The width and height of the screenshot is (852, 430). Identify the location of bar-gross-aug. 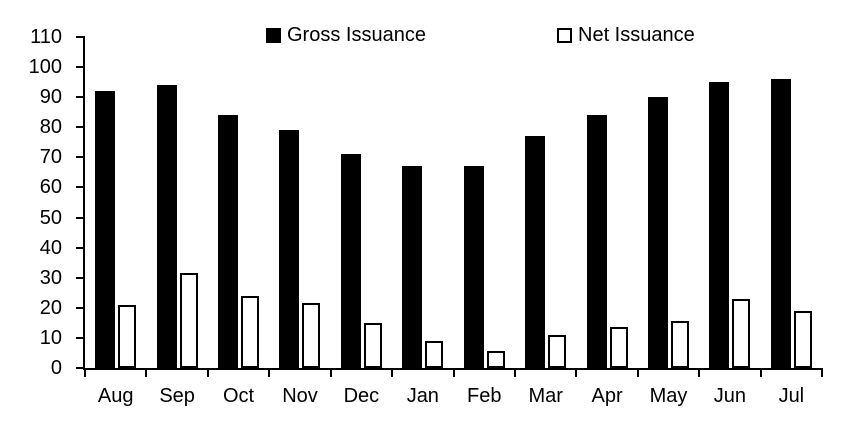
(105, 229).